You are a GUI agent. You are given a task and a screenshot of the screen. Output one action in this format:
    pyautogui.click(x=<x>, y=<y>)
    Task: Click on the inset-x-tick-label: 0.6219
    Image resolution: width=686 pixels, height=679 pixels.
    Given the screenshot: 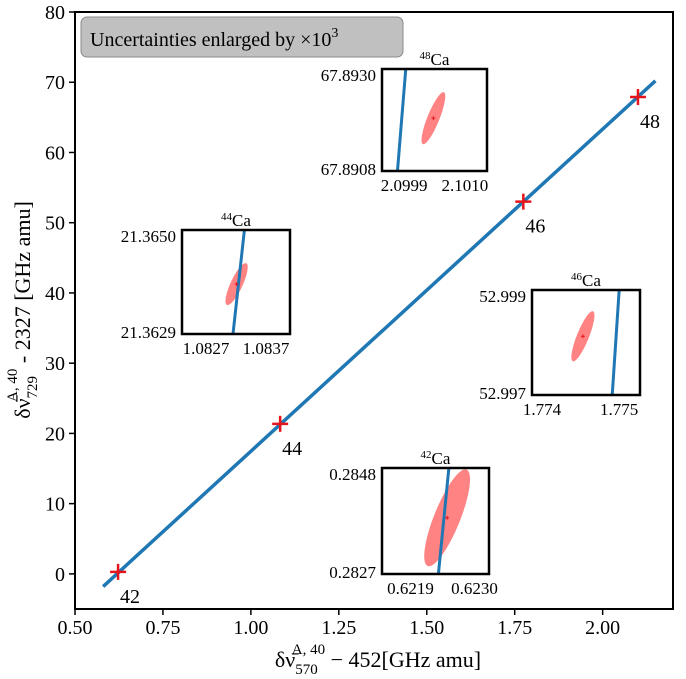 What is the action you would take?
    pyautogui.click(x=410, y=588)
    